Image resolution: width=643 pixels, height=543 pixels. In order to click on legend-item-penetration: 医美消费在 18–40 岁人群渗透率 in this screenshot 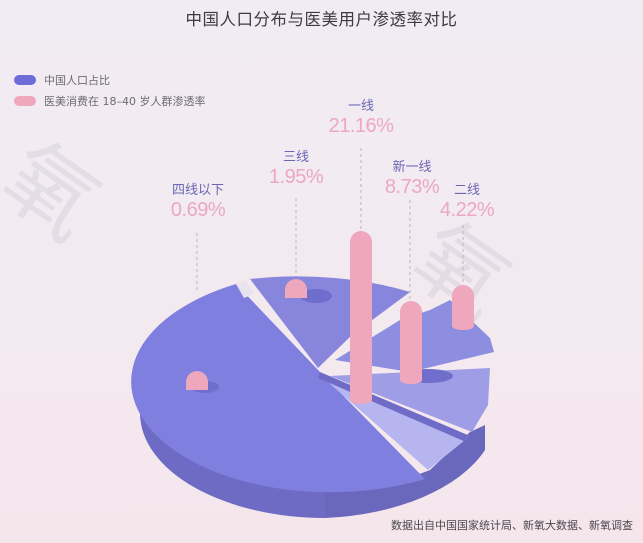, I will do `click(110, 101)`.